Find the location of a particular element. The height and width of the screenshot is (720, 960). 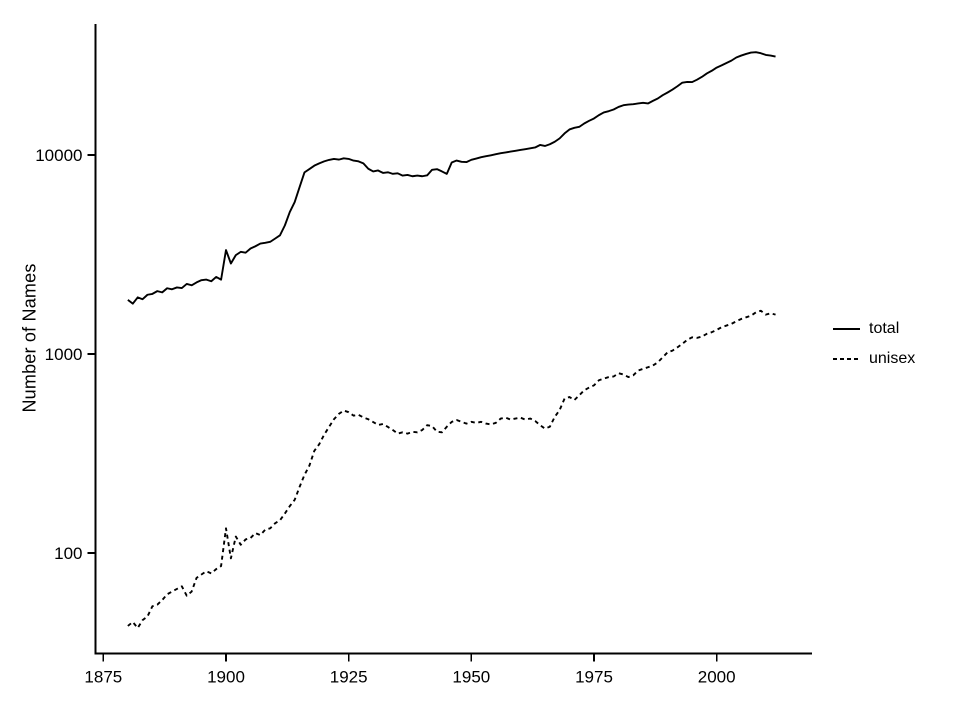

legend-item-unisex: unisex is located at coordinates (874, 359).